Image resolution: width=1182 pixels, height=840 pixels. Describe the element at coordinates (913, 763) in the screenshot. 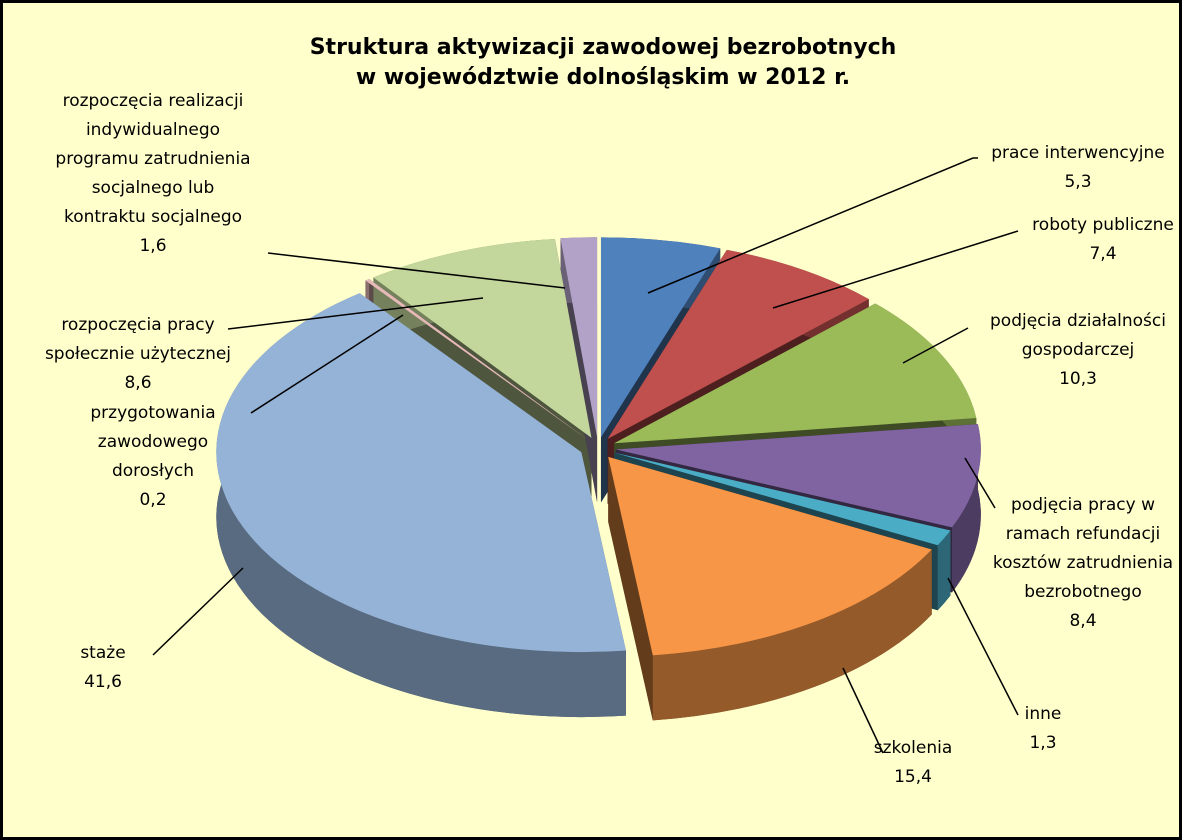

I see `data-label: szkolenia 15,4` at that location.